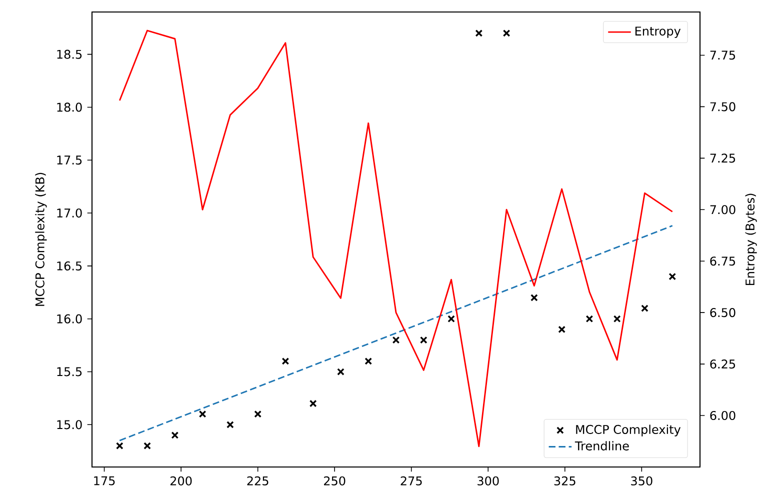 The image size is (772, 495). Describe the element at coordinates (723, 158) in the screenshot. I see `y2-tick-label: 7.25` at that location.